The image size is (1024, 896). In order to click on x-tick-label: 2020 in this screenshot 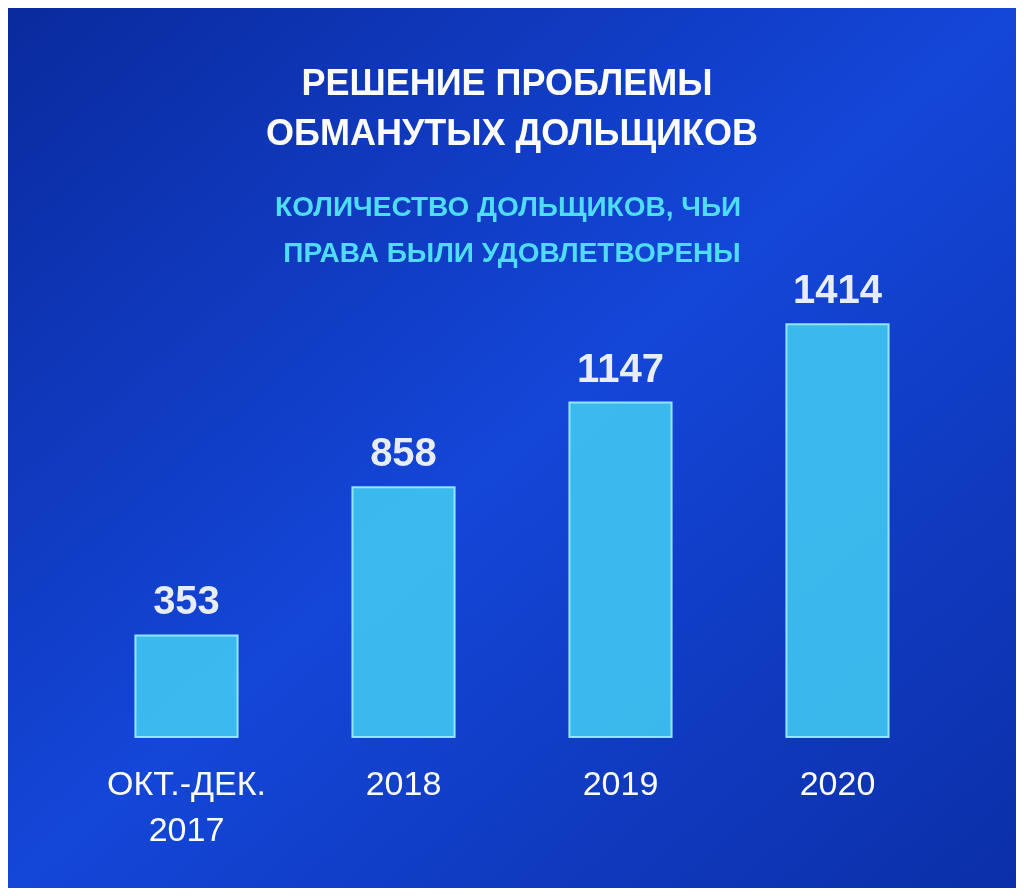, I will do `click(837, 783)`.